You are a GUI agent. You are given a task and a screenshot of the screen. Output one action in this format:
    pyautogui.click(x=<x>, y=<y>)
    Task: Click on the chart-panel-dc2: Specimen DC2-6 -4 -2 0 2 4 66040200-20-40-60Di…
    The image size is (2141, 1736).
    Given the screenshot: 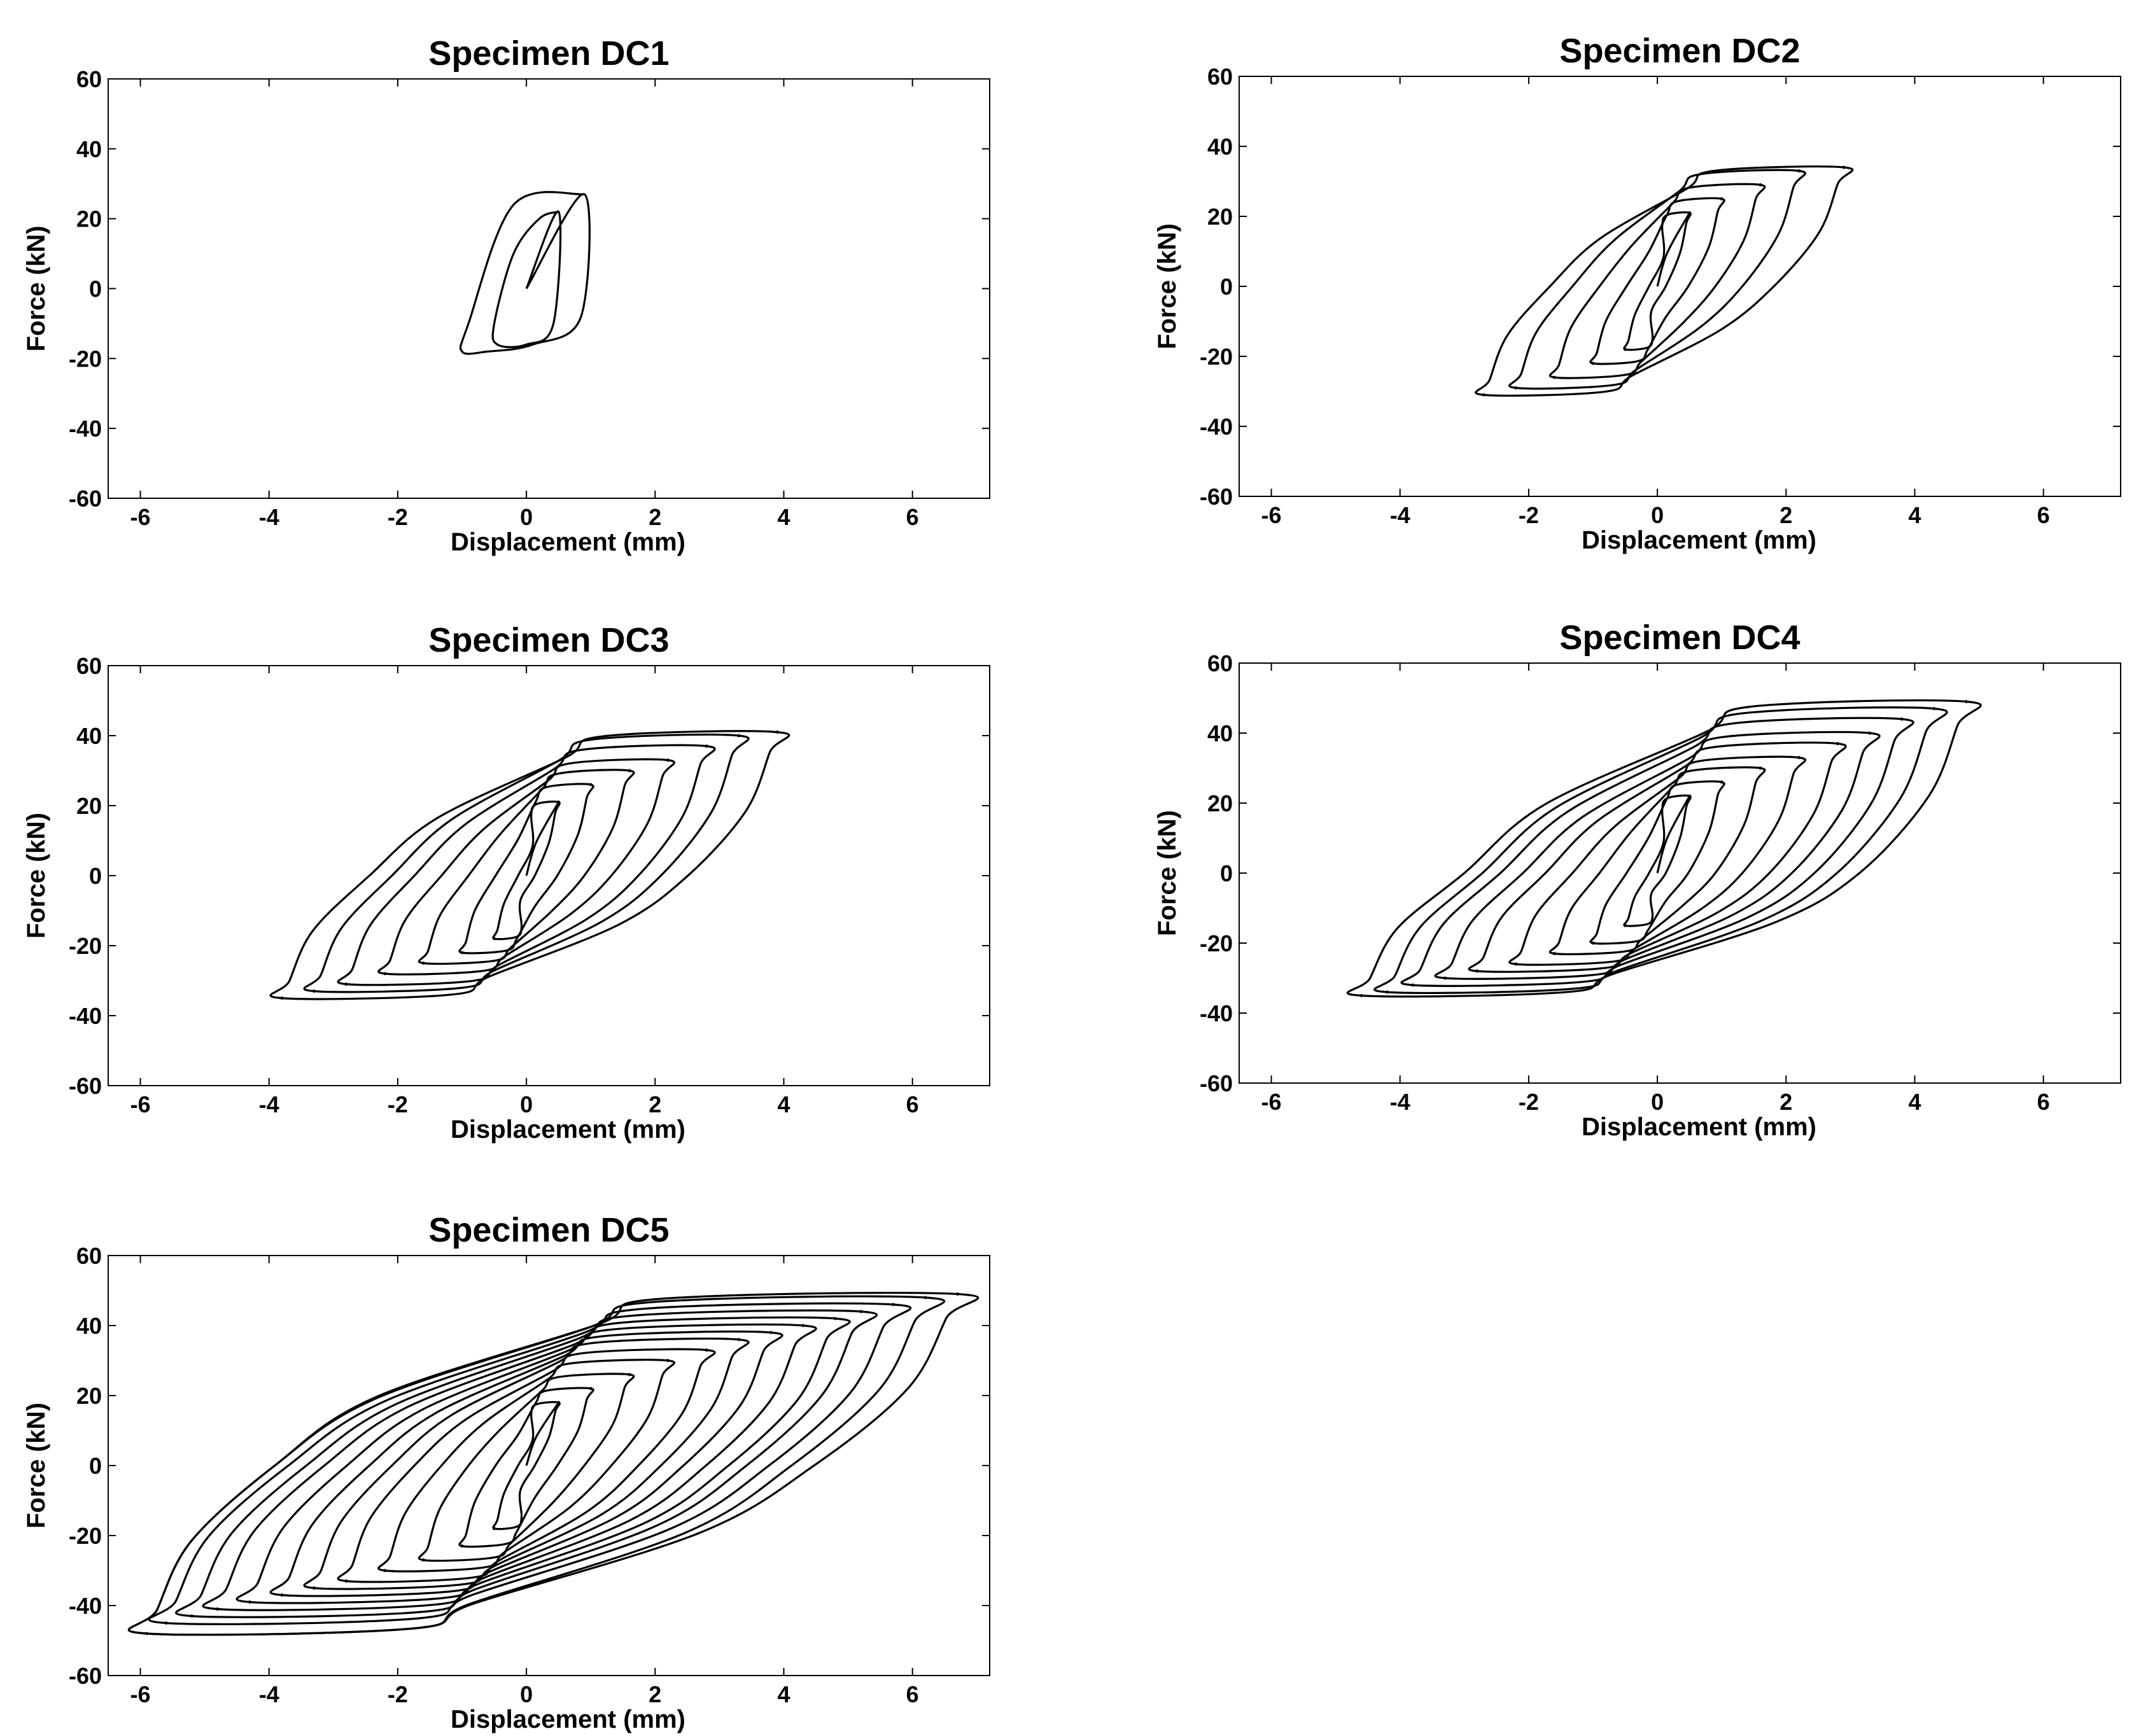 What is the action you would take?
    pyautogui.click(x=1637, y=293)
    